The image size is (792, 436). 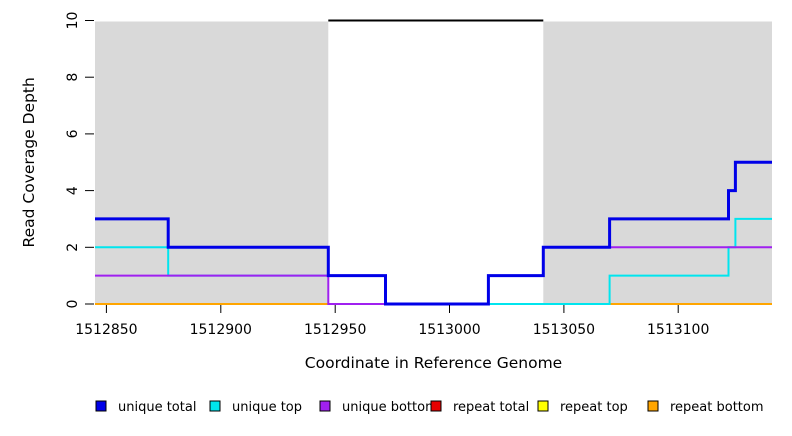 I want to click on legend-label-unique-top: unique top, so click(x=267, y=407).